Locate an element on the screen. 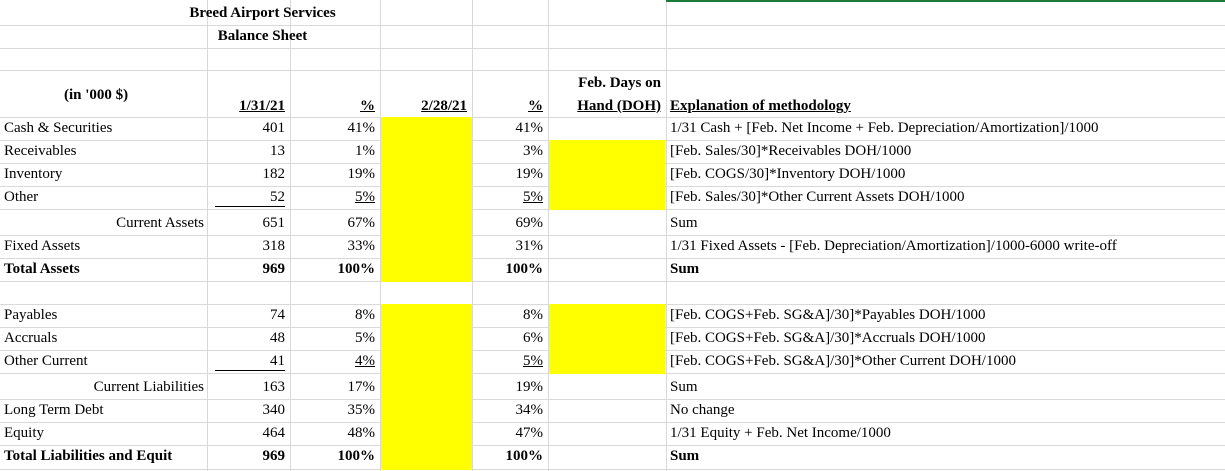 This screenshot has height=471, width=1225. cell-value-jan: 401 is located at coordinates (274, 128).